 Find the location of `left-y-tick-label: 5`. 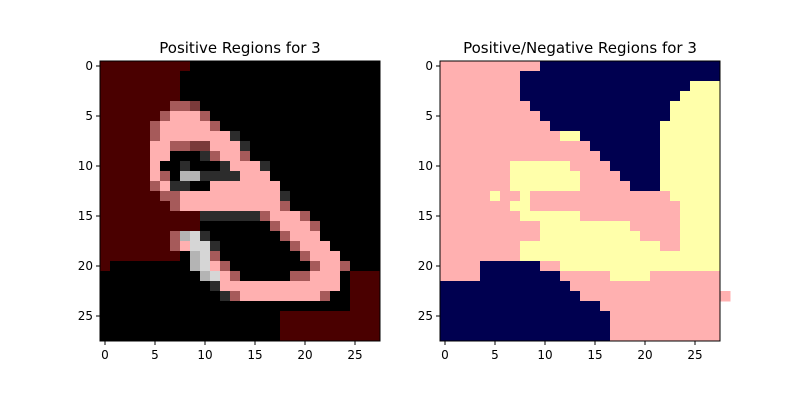

left-y-tick-label: 5 is located at coordinates (89, 116).